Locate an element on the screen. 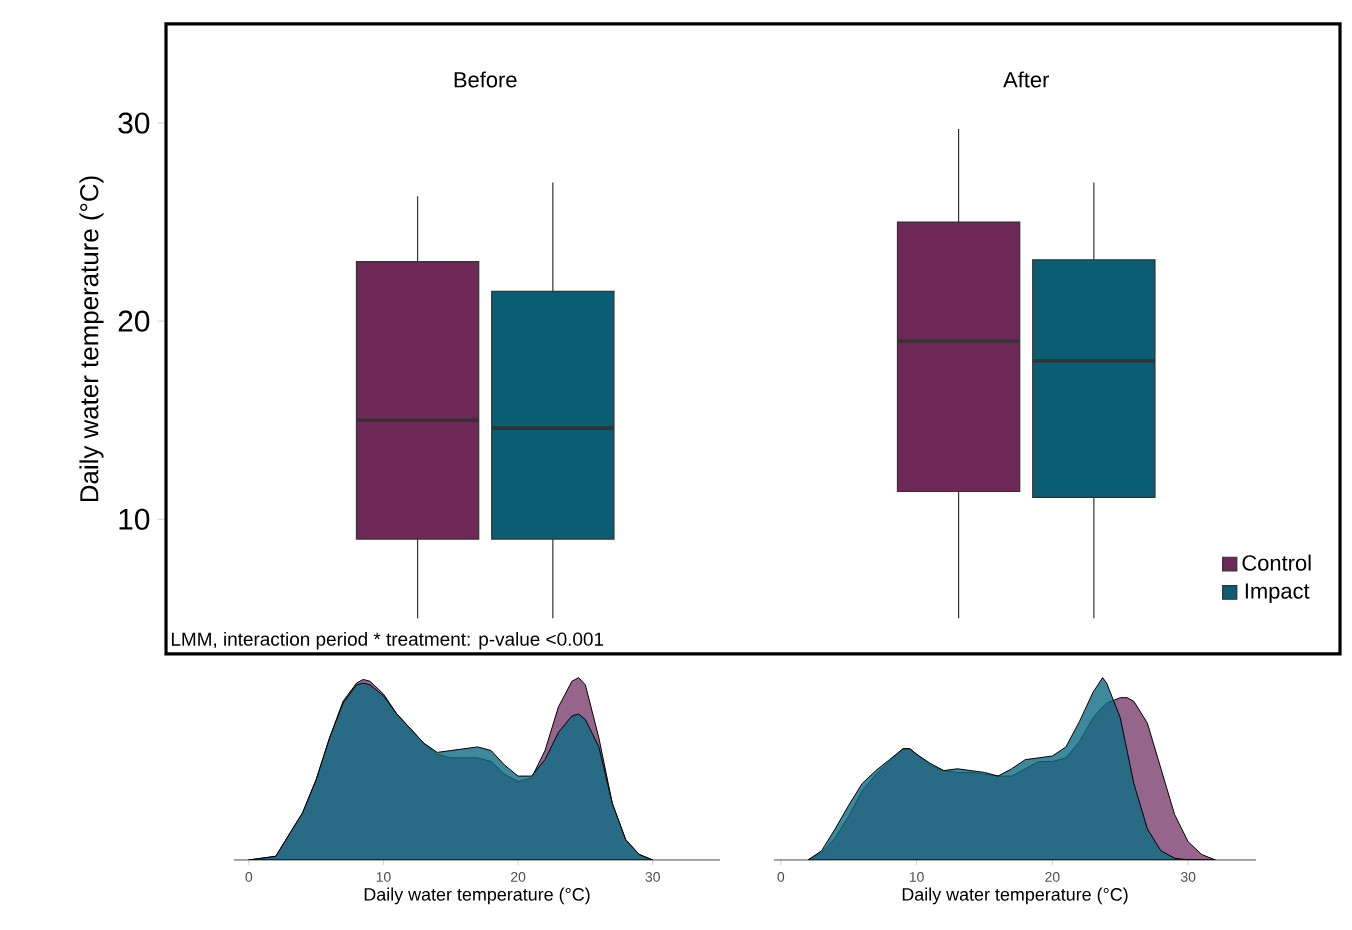  y-tick-label: 10 is located at coordinates (134, 519).